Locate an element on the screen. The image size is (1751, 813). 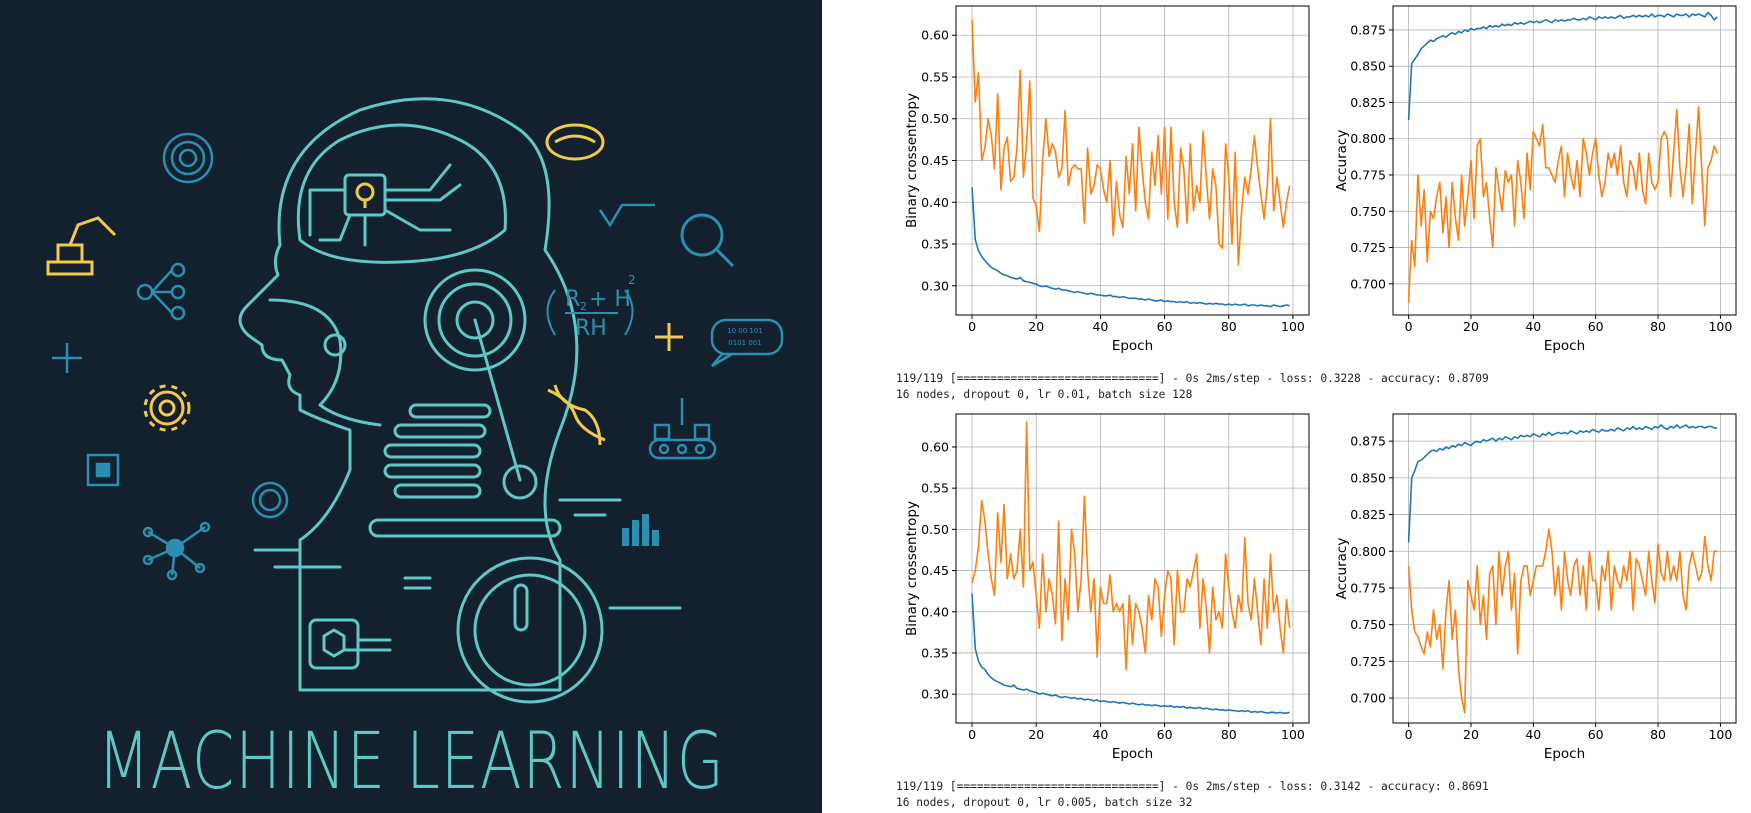
gear-icon is located at coordinates (167, 408).